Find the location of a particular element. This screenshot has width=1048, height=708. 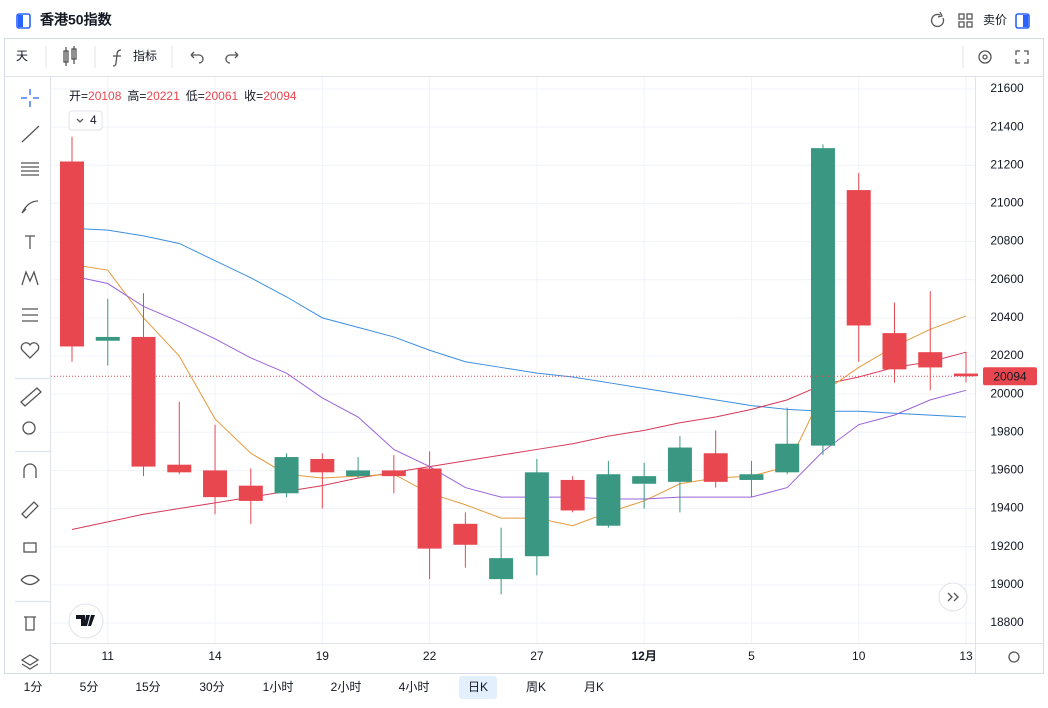

trend-line-tool is located at coordinates (30, 134).